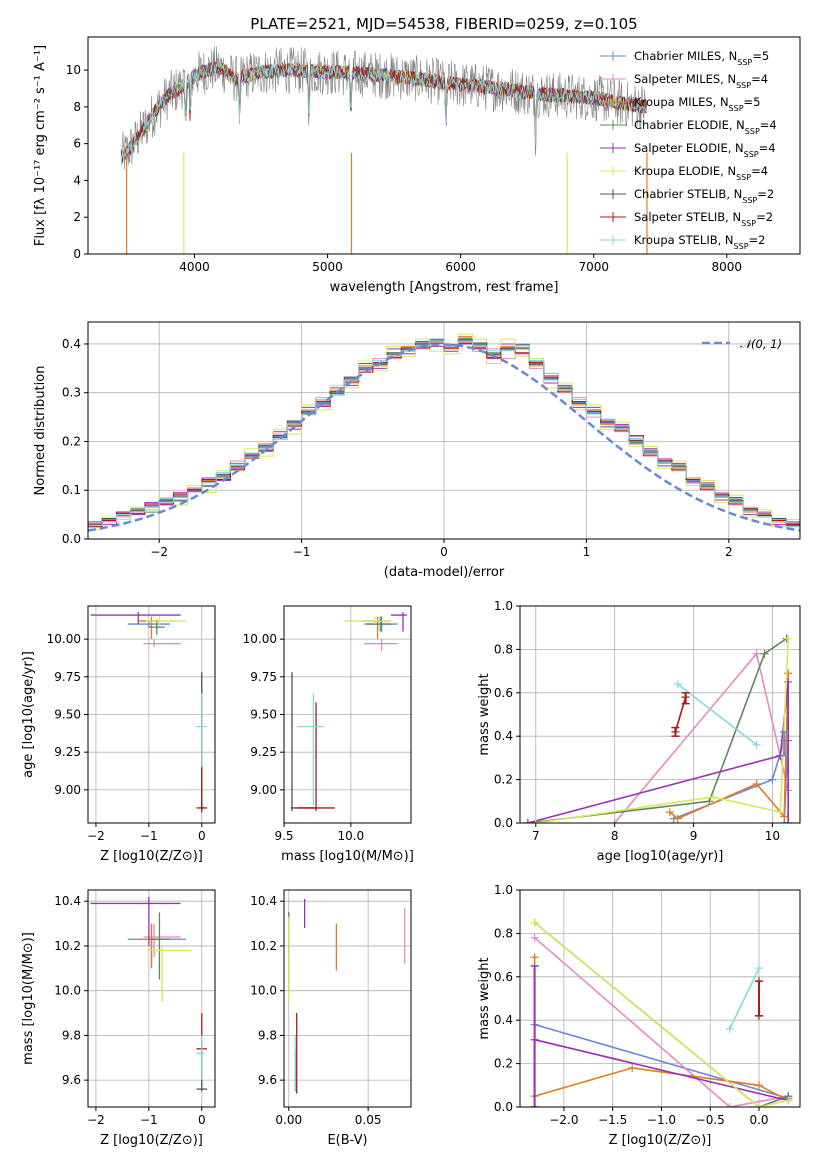  I want to click on x-tick-label: 0.05, so click(368, 1120).